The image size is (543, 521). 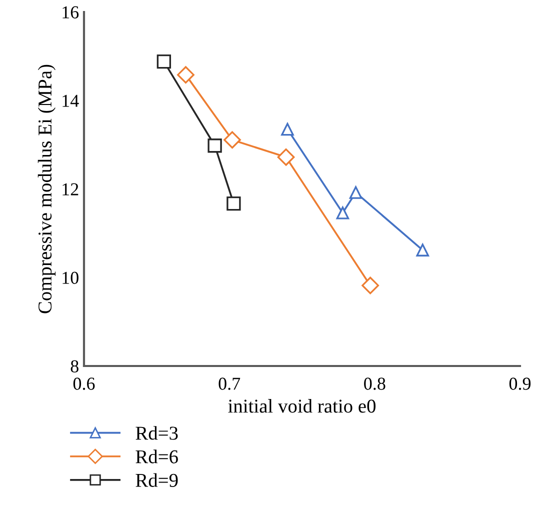 What do you see at coordinates (84, 384) in the screenshot?
I see `x-tick-label: 0.6` at bounding box center [84, 384].